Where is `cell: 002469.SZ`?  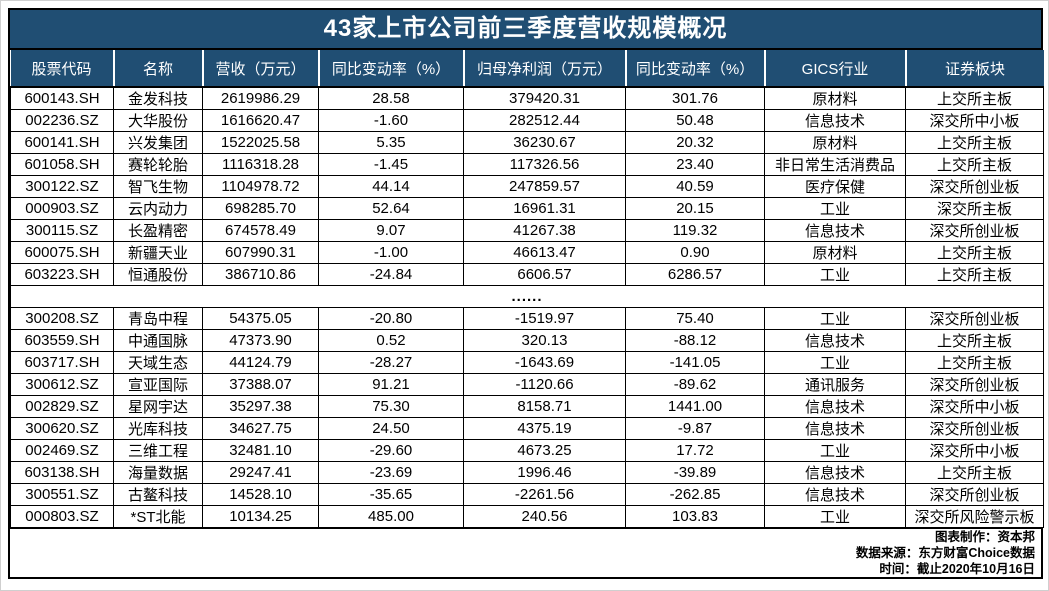
cell: 002469.SZ is located at coordinates (62, 450).